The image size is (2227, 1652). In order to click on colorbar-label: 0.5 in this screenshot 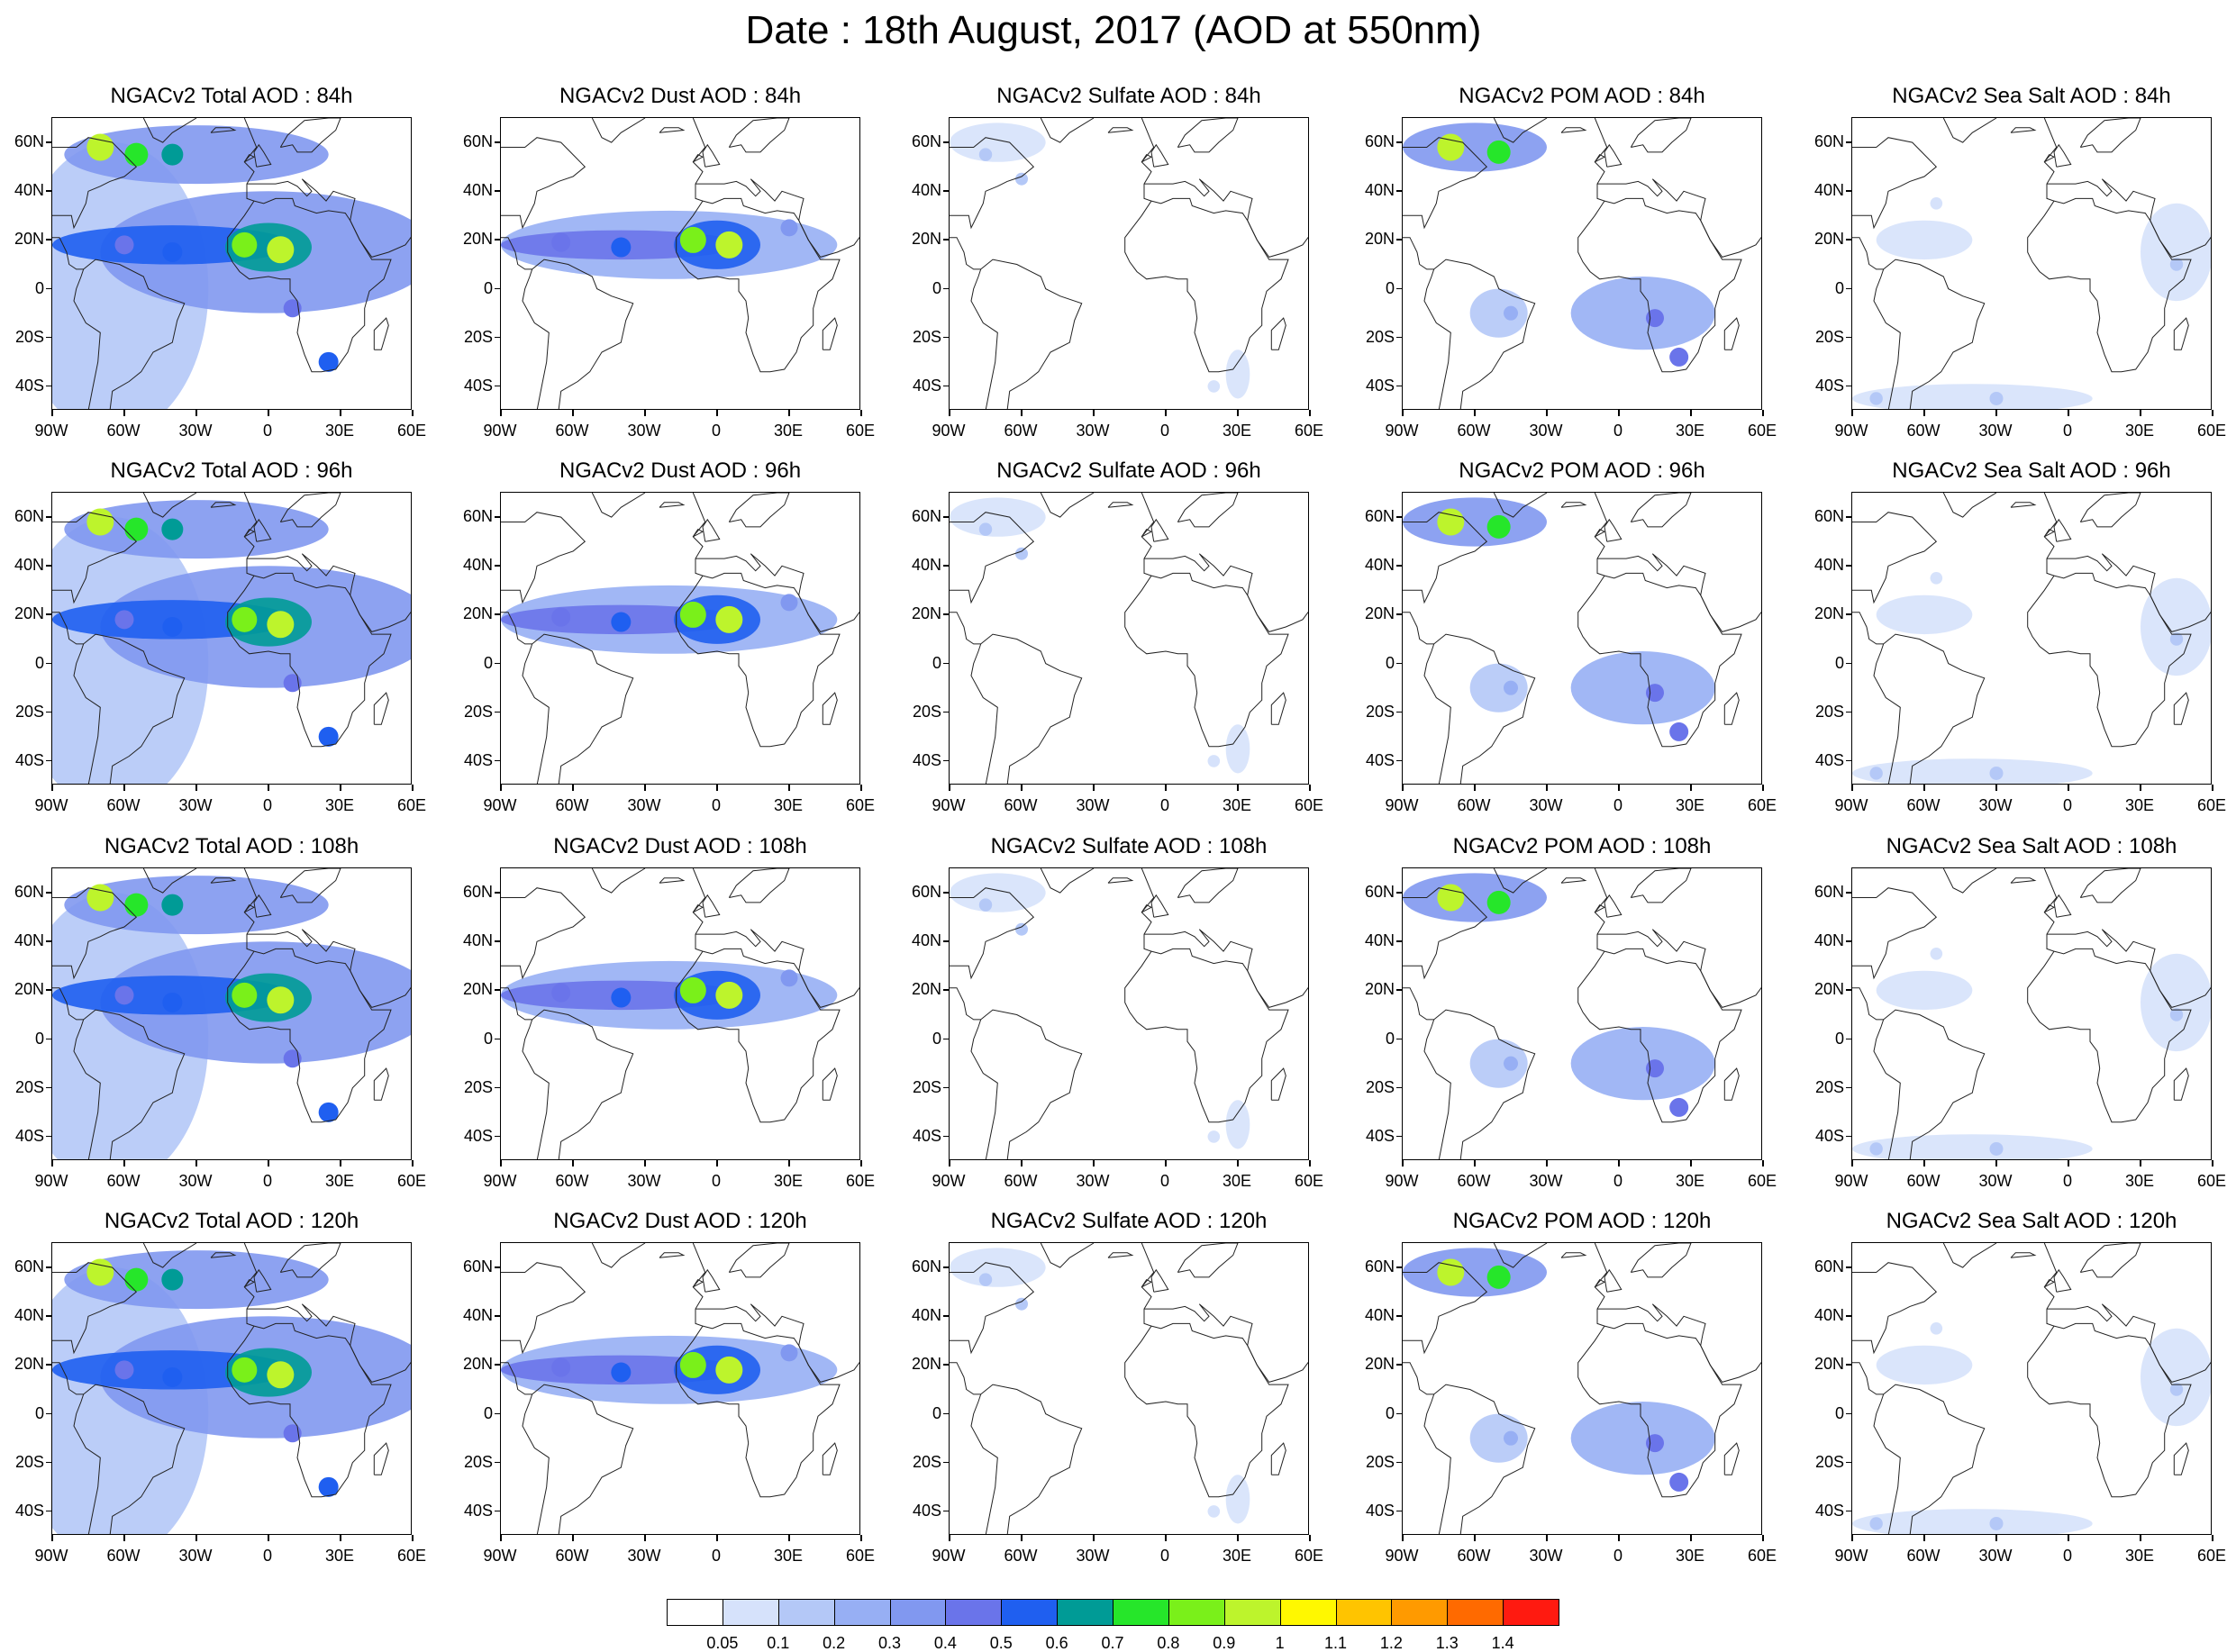, I will do `click(1001, 1643)`.